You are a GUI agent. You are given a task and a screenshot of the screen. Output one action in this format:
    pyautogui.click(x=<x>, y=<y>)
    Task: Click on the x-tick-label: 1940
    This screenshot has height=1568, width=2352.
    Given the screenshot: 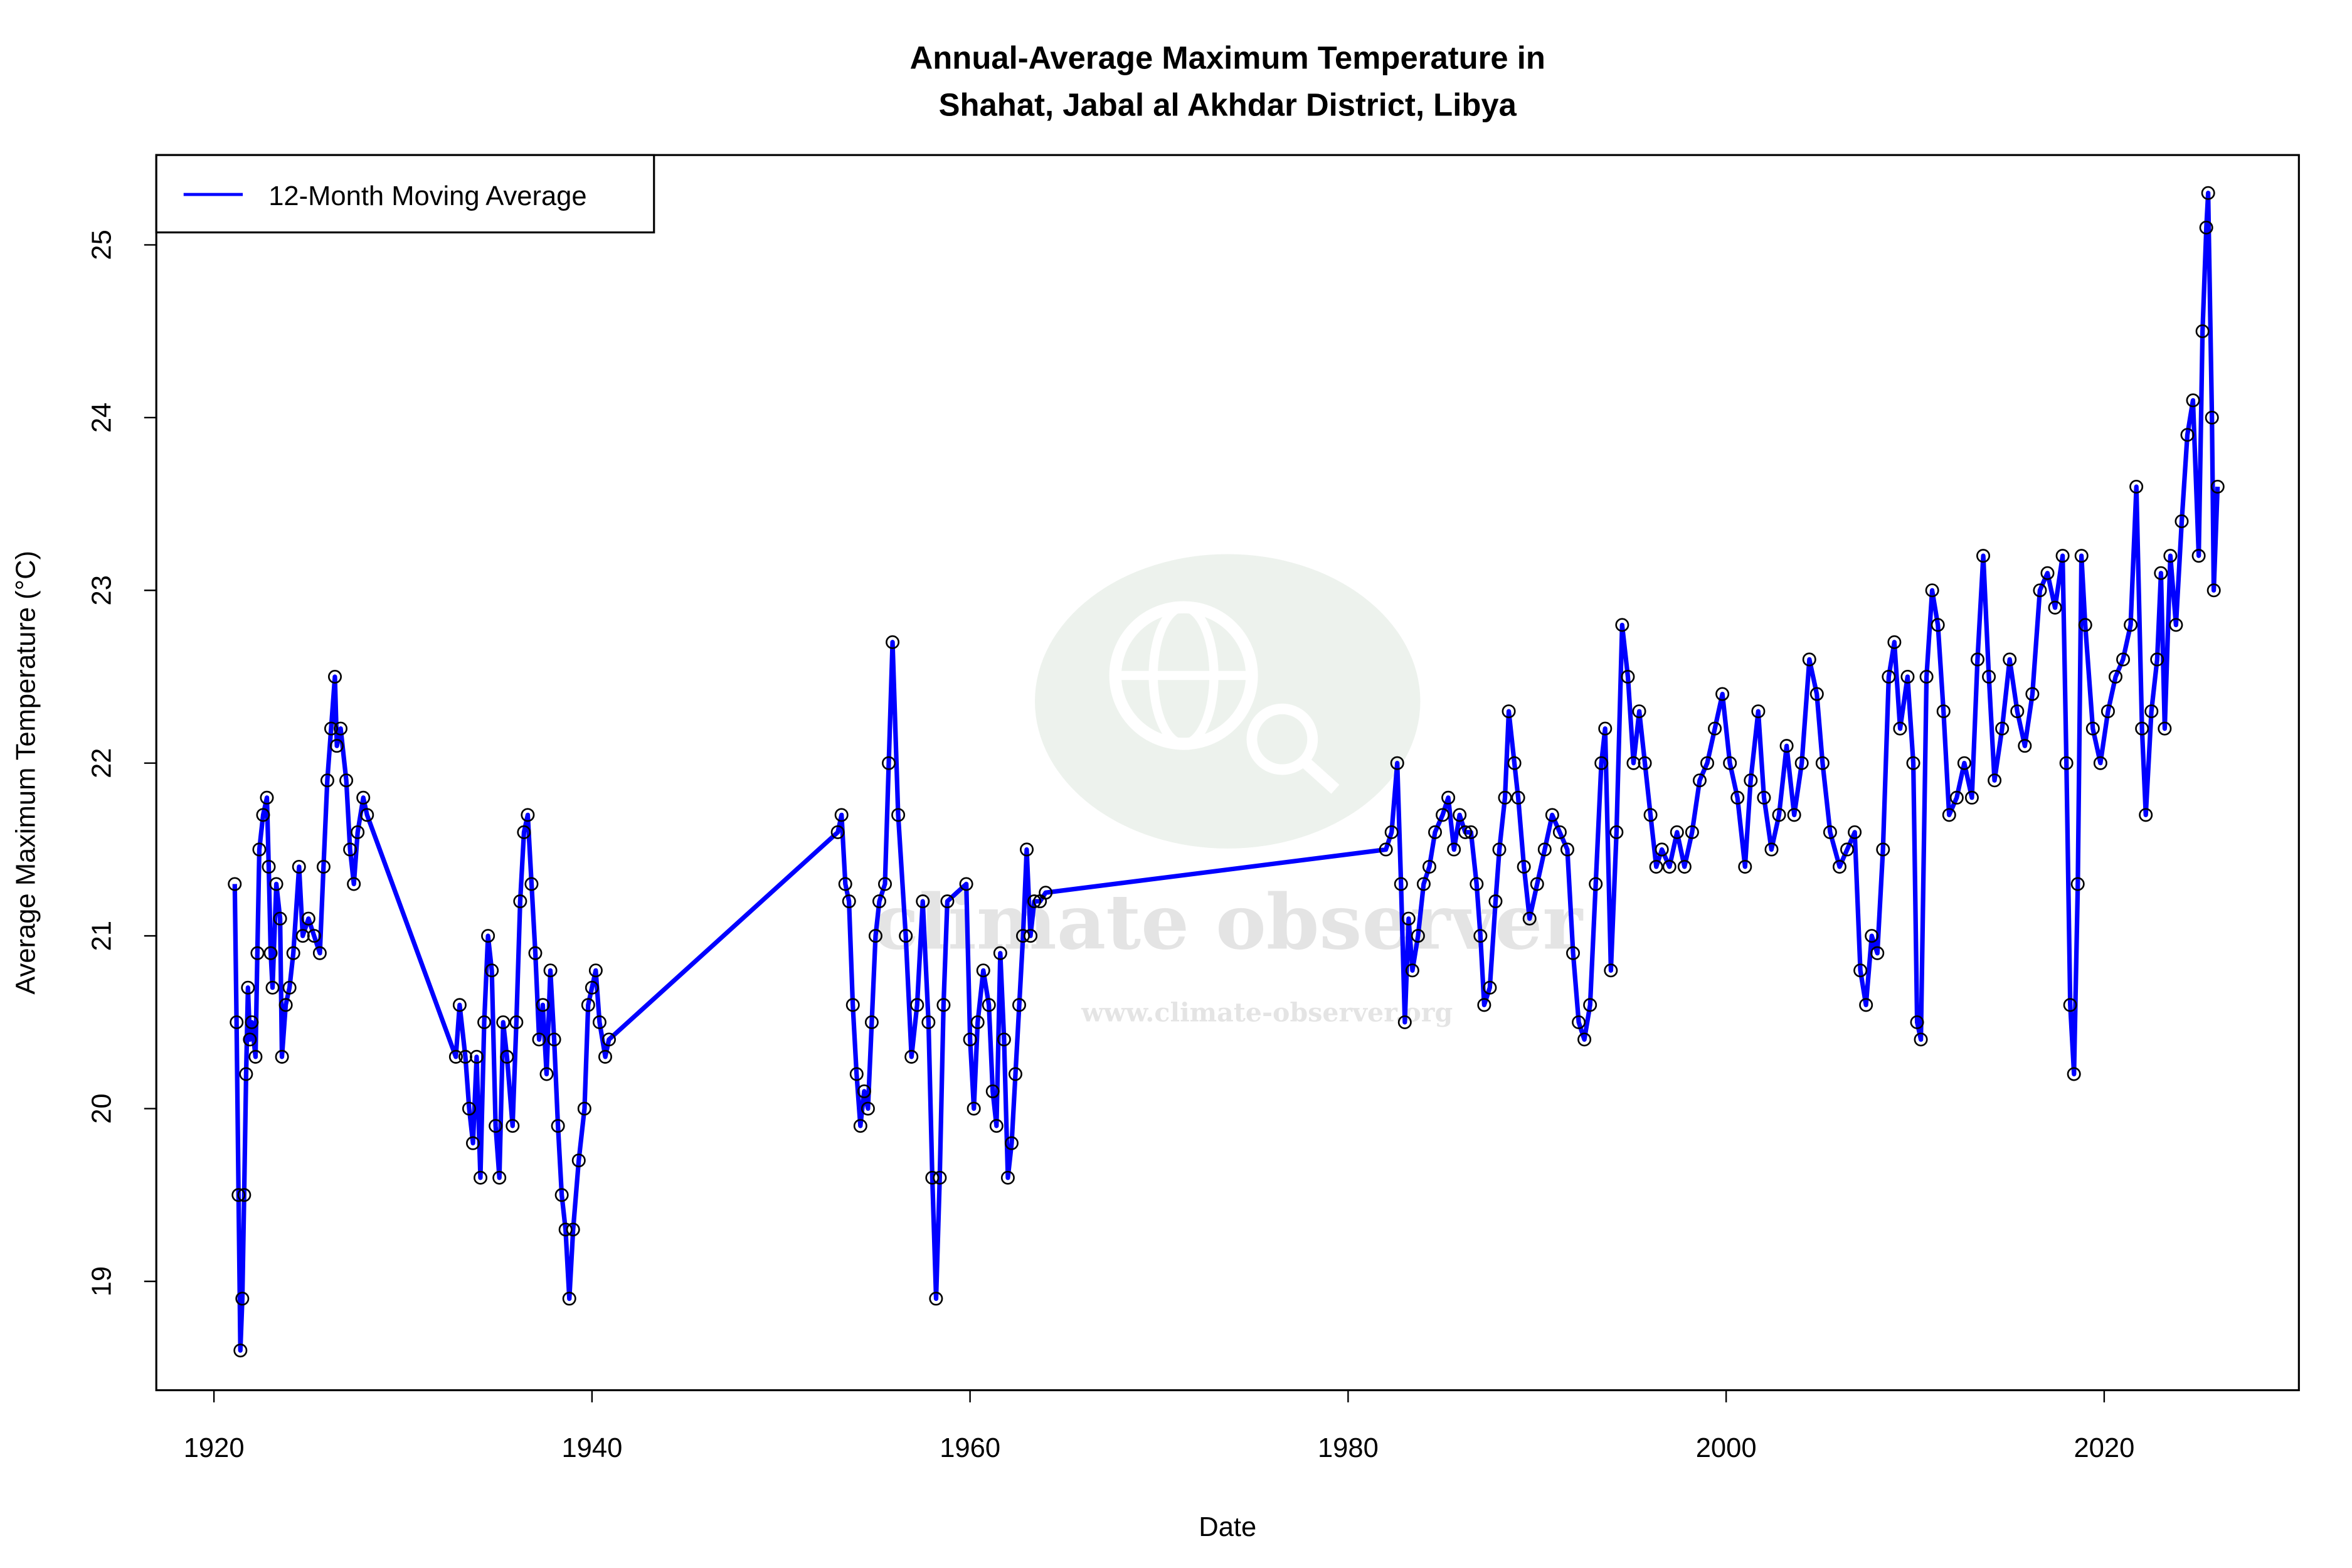 What is the action you would take?
    pyautogui.click(x=591, y=1448)
    